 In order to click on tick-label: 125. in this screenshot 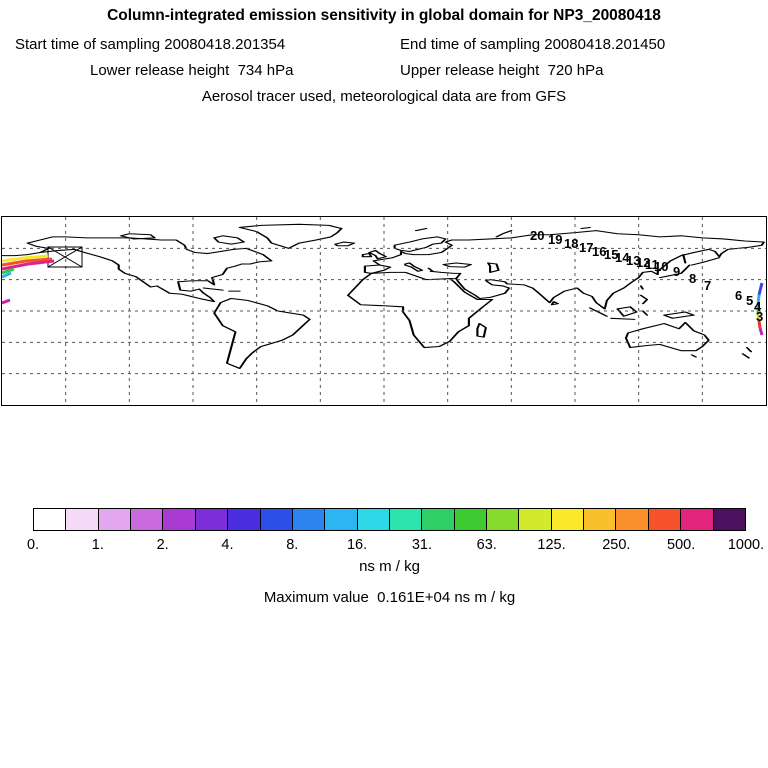, I will do `click(551, 545)`.